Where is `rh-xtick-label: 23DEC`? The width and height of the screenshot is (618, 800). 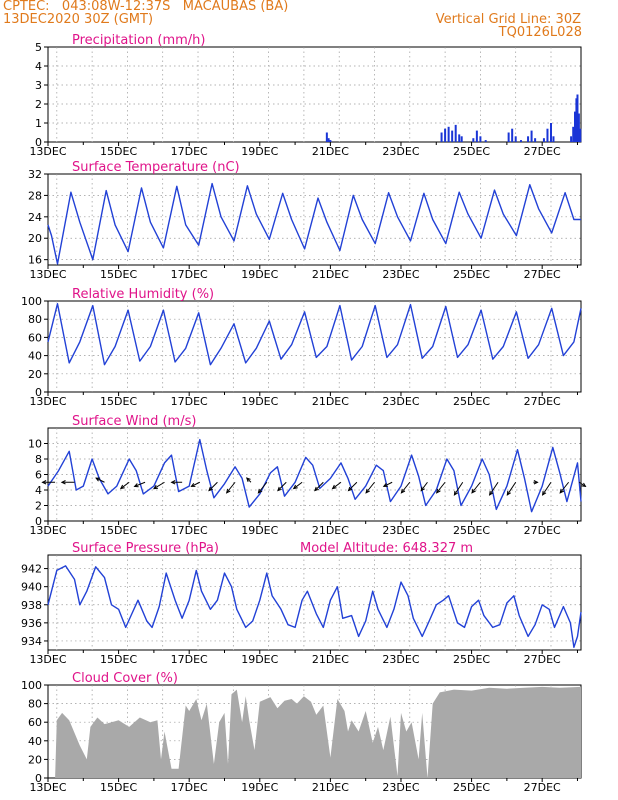 rh-xtick-label: 23DEC is located at coordinates (400, 401).